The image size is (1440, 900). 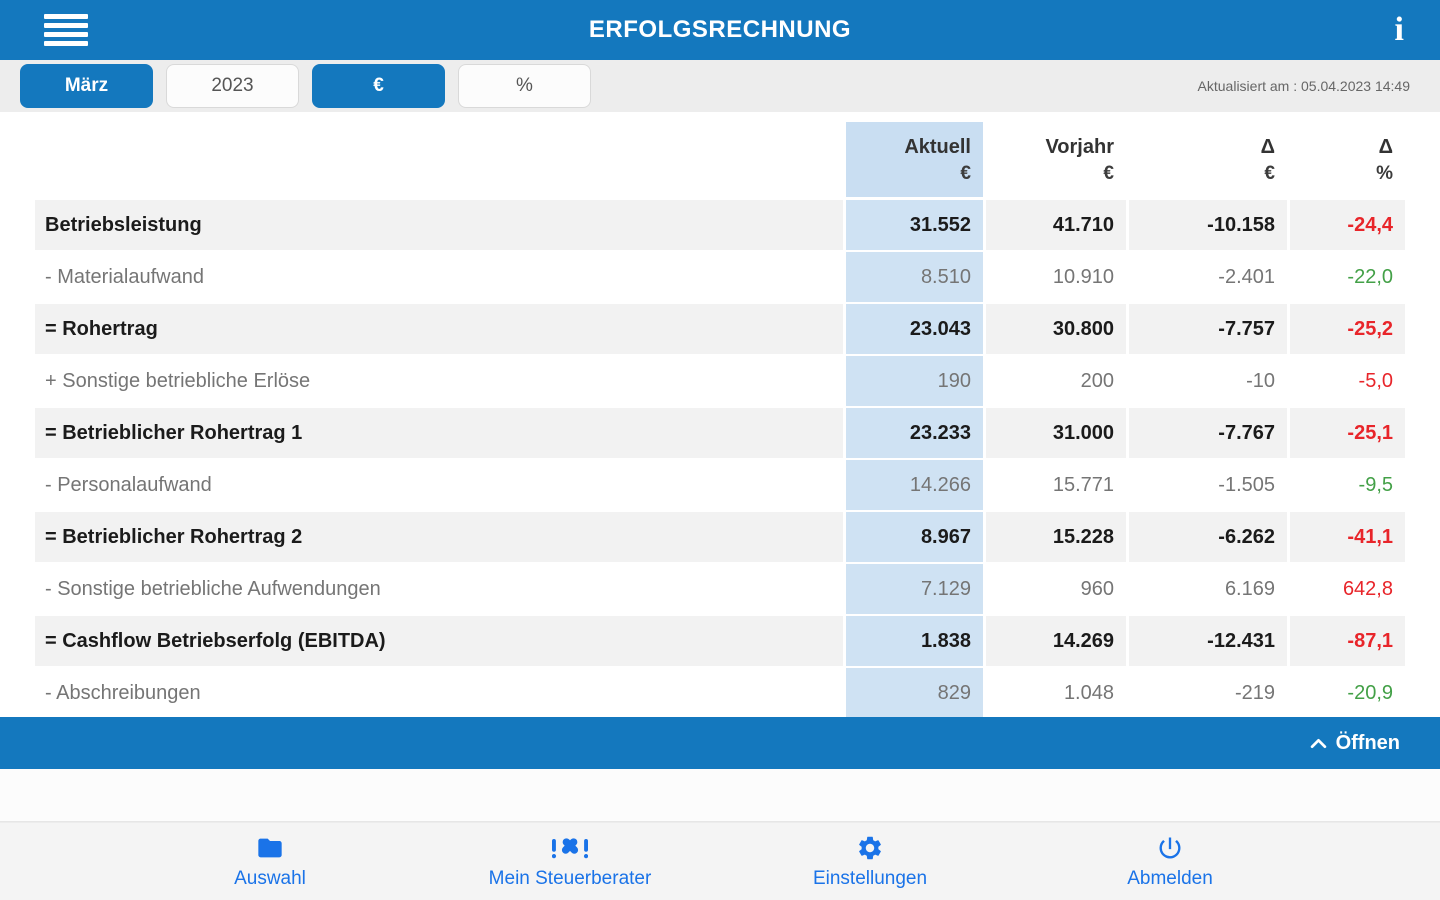 I want to click on column-header-aktuell: Aktuell €, so click(x=914, y=159).